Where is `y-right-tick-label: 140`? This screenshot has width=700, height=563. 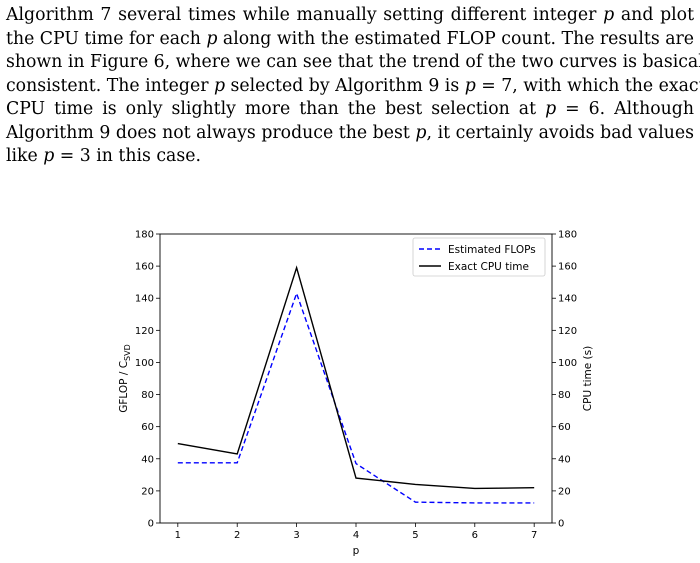
y-right-tick-label: 140 is located at coordinates (567, 299).